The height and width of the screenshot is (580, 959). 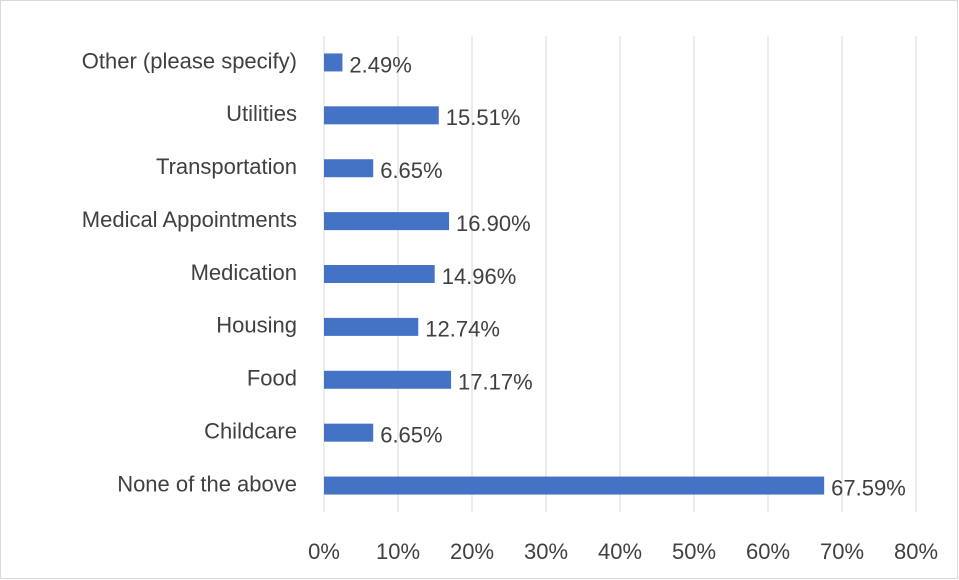 I want to click on data-label: 16.90%, so click(x=493, y=223).